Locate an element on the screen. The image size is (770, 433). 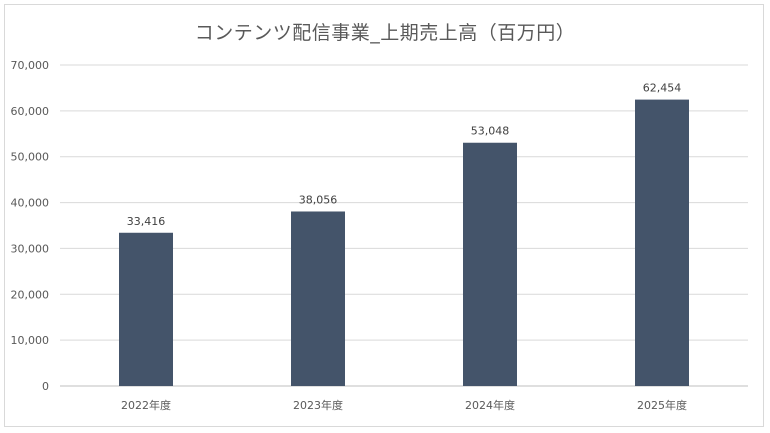
y-tick-label: 70,000 is located at coordinates (30, 65).